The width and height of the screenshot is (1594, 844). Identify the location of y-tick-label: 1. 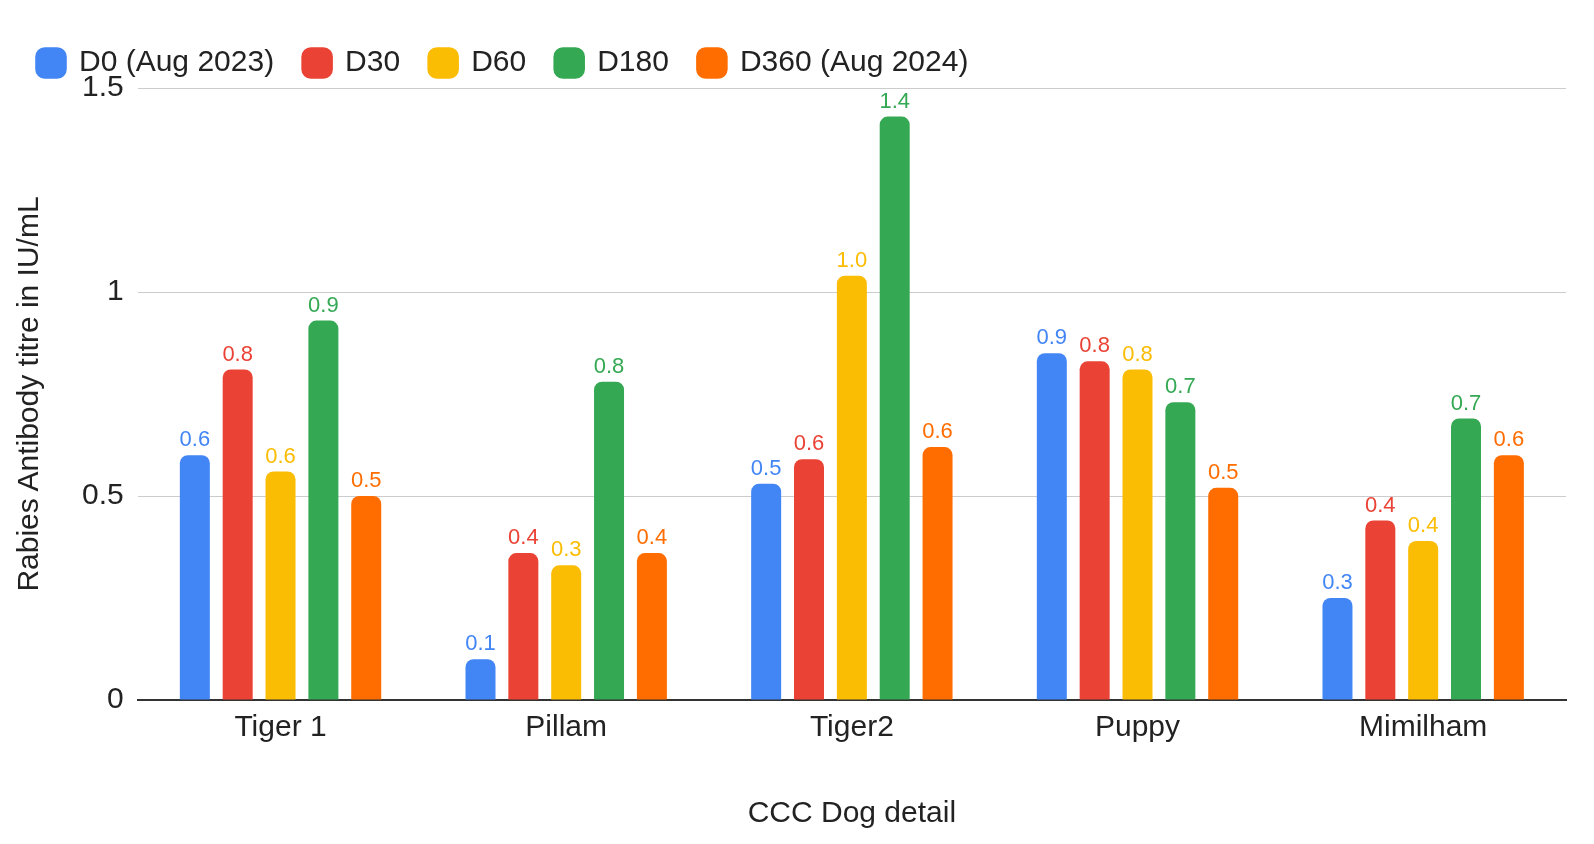
(115, 290).